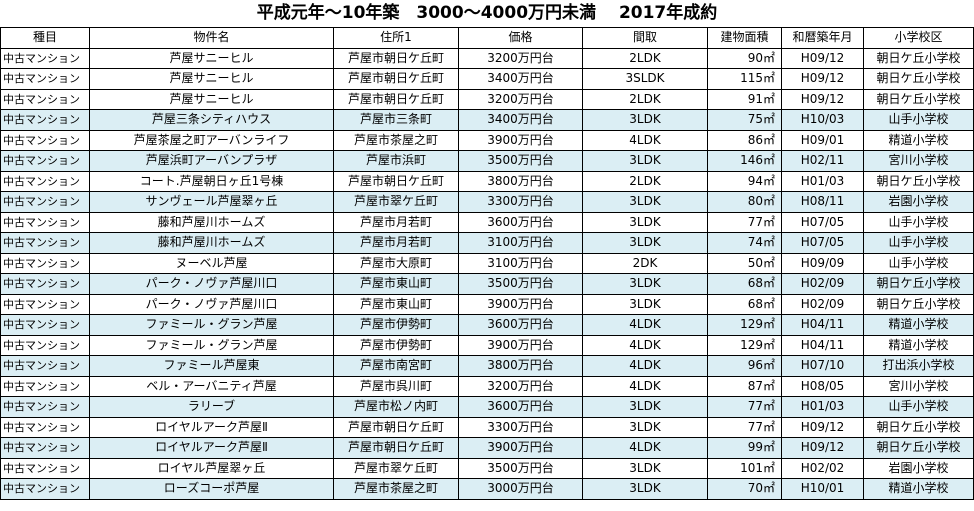 Image resolution: width=974 pixels, height=511 pixels. Describe the element at coordinates (744, 38) in the screenshot. I see `column-header-area: 建物面積` at that location.